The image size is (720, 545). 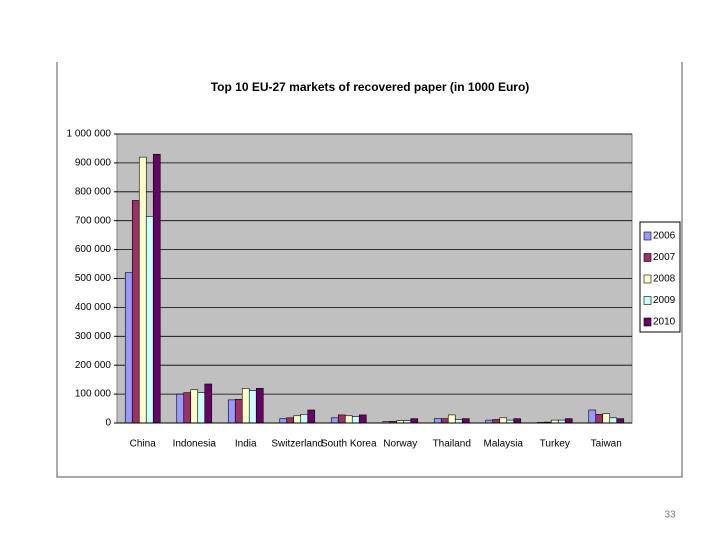 I want to click on x-tick-label: Malaysia, so click(x=504, y=444).